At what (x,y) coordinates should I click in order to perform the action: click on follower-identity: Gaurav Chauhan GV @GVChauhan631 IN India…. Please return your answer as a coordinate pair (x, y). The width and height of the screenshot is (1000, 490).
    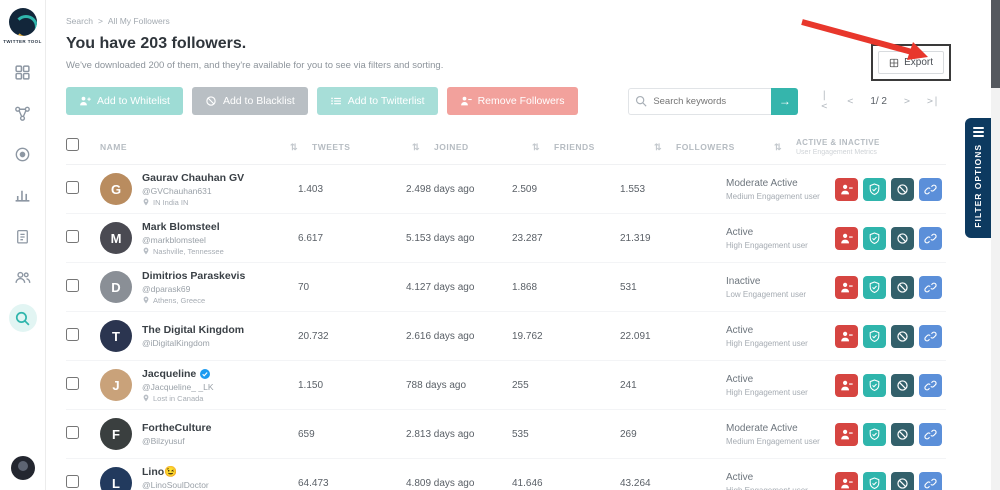
    Looking at the image, I should click on (193, 189).